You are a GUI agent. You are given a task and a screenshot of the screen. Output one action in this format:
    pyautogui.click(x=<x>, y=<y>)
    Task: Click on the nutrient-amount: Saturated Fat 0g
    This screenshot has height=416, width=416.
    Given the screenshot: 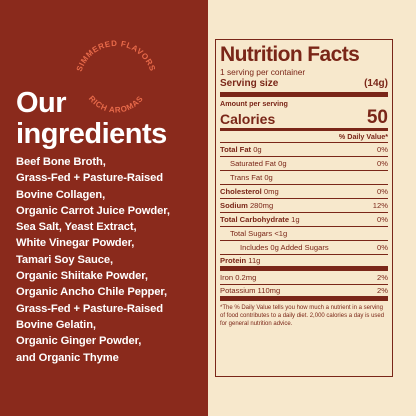 What is the action you would take?
    pyautogui.click(x=258, y=163)
    